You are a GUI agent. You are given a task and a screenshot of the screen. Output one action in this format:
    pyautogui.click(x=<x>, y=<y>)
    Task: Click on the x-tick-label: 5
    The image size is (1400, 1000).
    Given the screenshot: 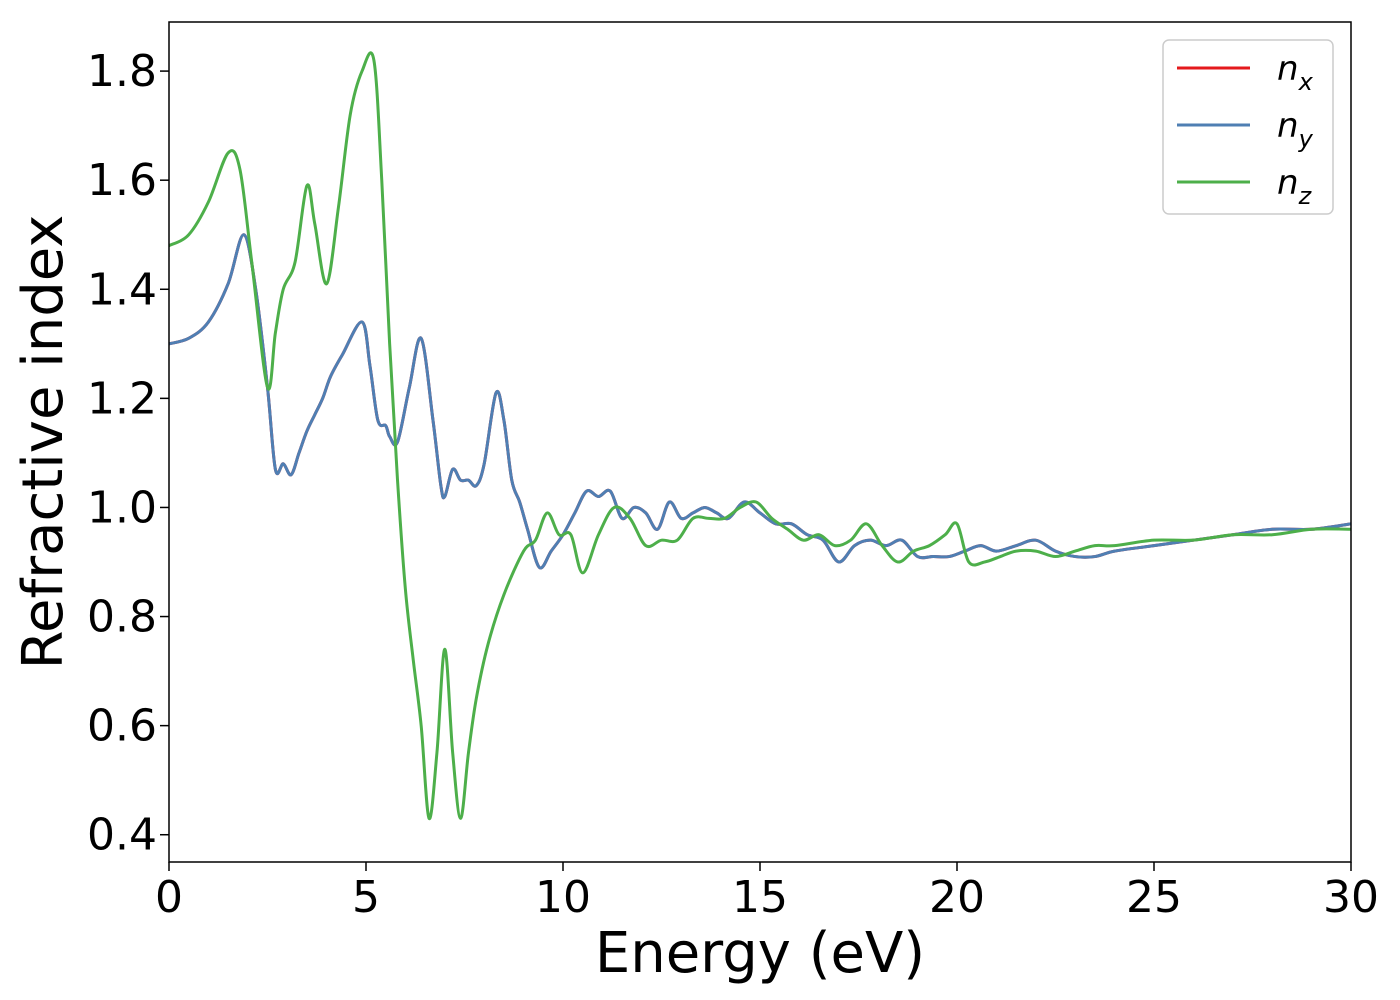 What is the action you would take?
    pyautogui.click(x=366, y=897)
    